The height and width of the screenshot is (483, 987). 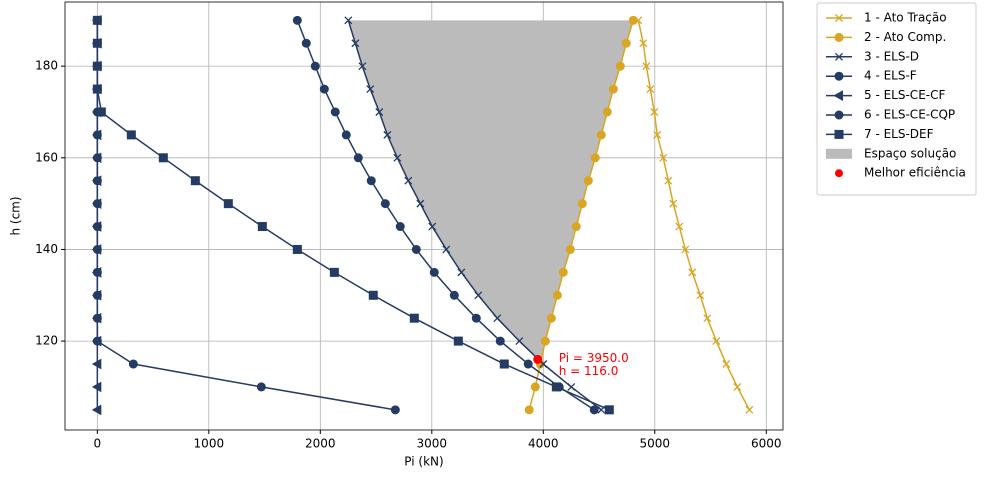 I want to click on best-label: Pi = 3950.0, so click(x=594, y=358).